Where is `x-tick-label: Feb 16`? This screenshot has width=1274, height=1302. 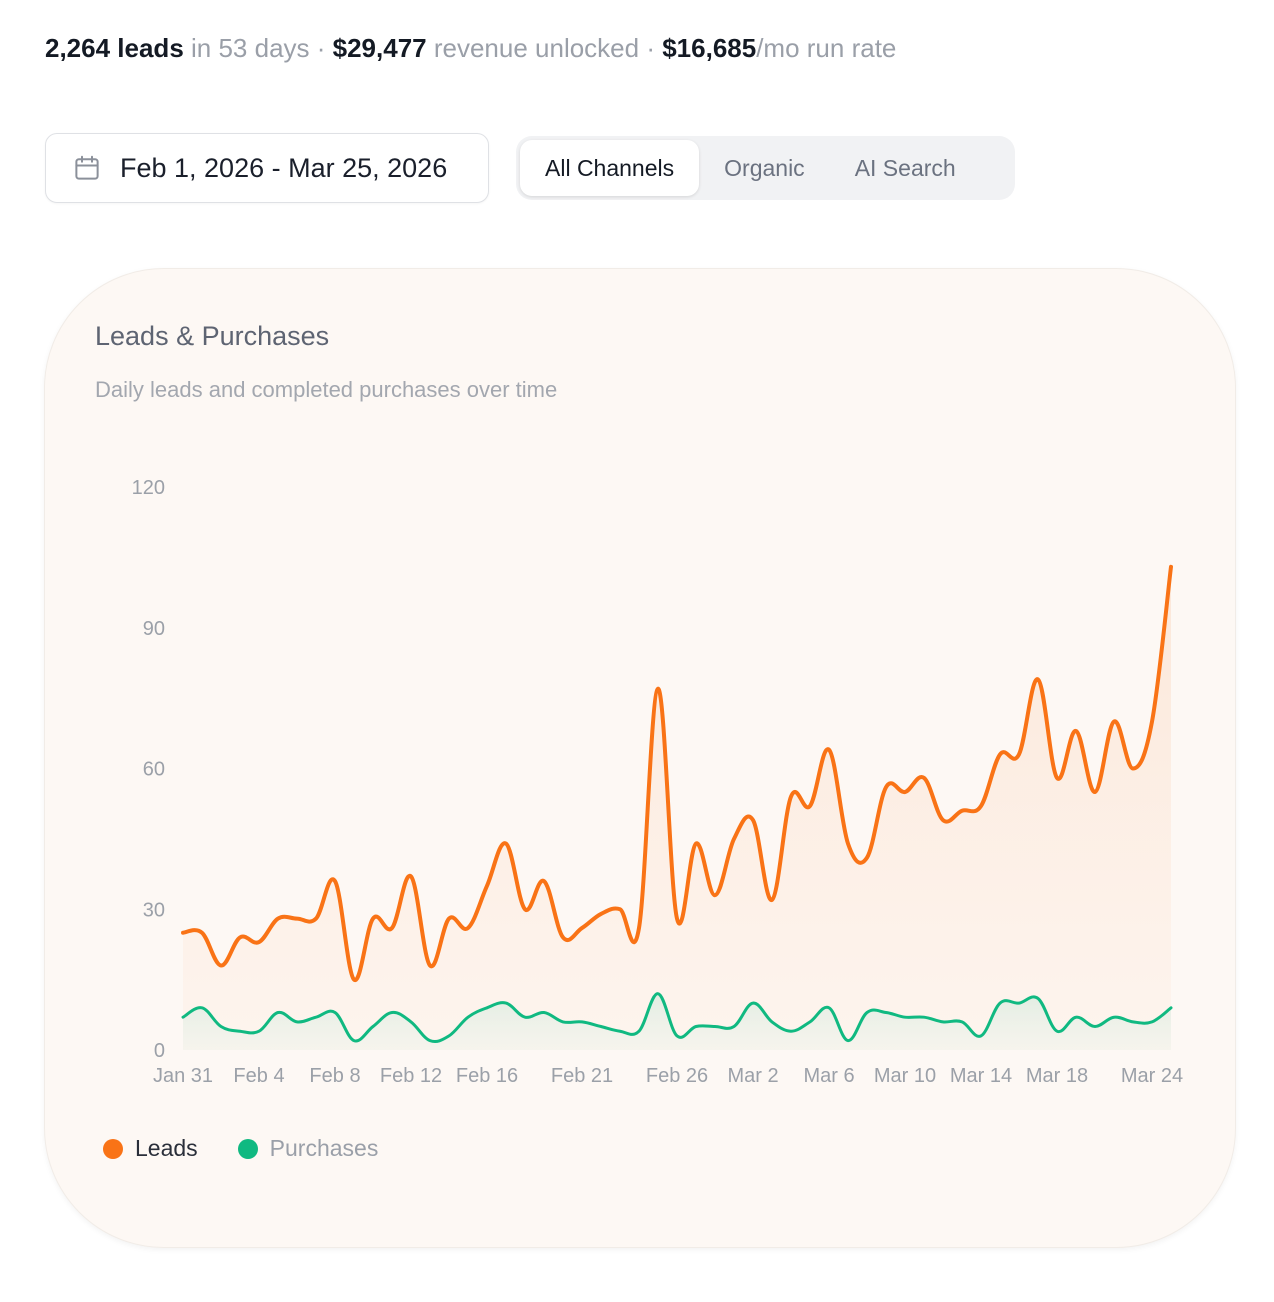 x-tick-label: Feb 16 is located at coordinates (487, 1076).